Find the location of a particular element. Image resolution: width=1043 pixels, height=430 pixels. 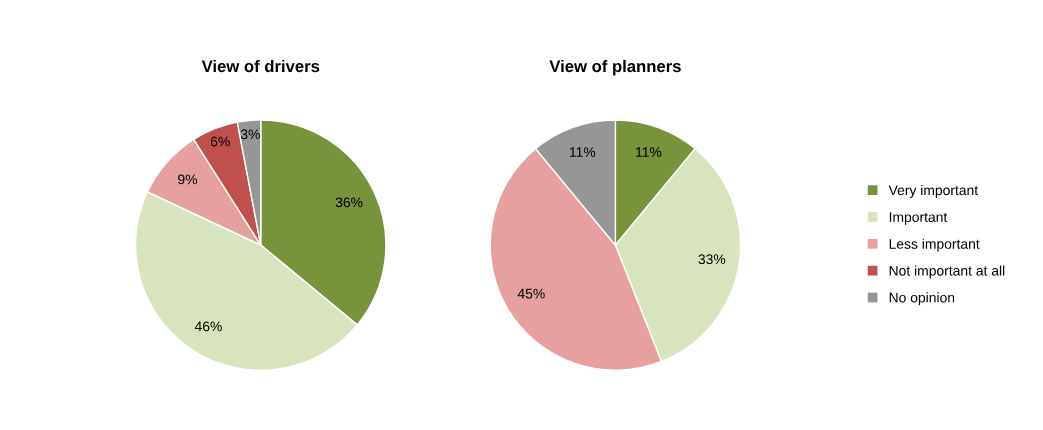

legend-label: Very important is located at coordinates (933, 191).